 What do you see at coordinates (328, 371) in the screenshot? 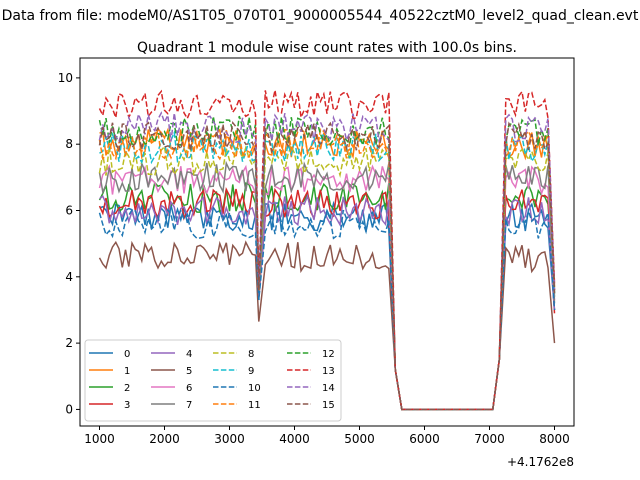
I see `legend-label-13: 13` at bounding box center [328, 371].